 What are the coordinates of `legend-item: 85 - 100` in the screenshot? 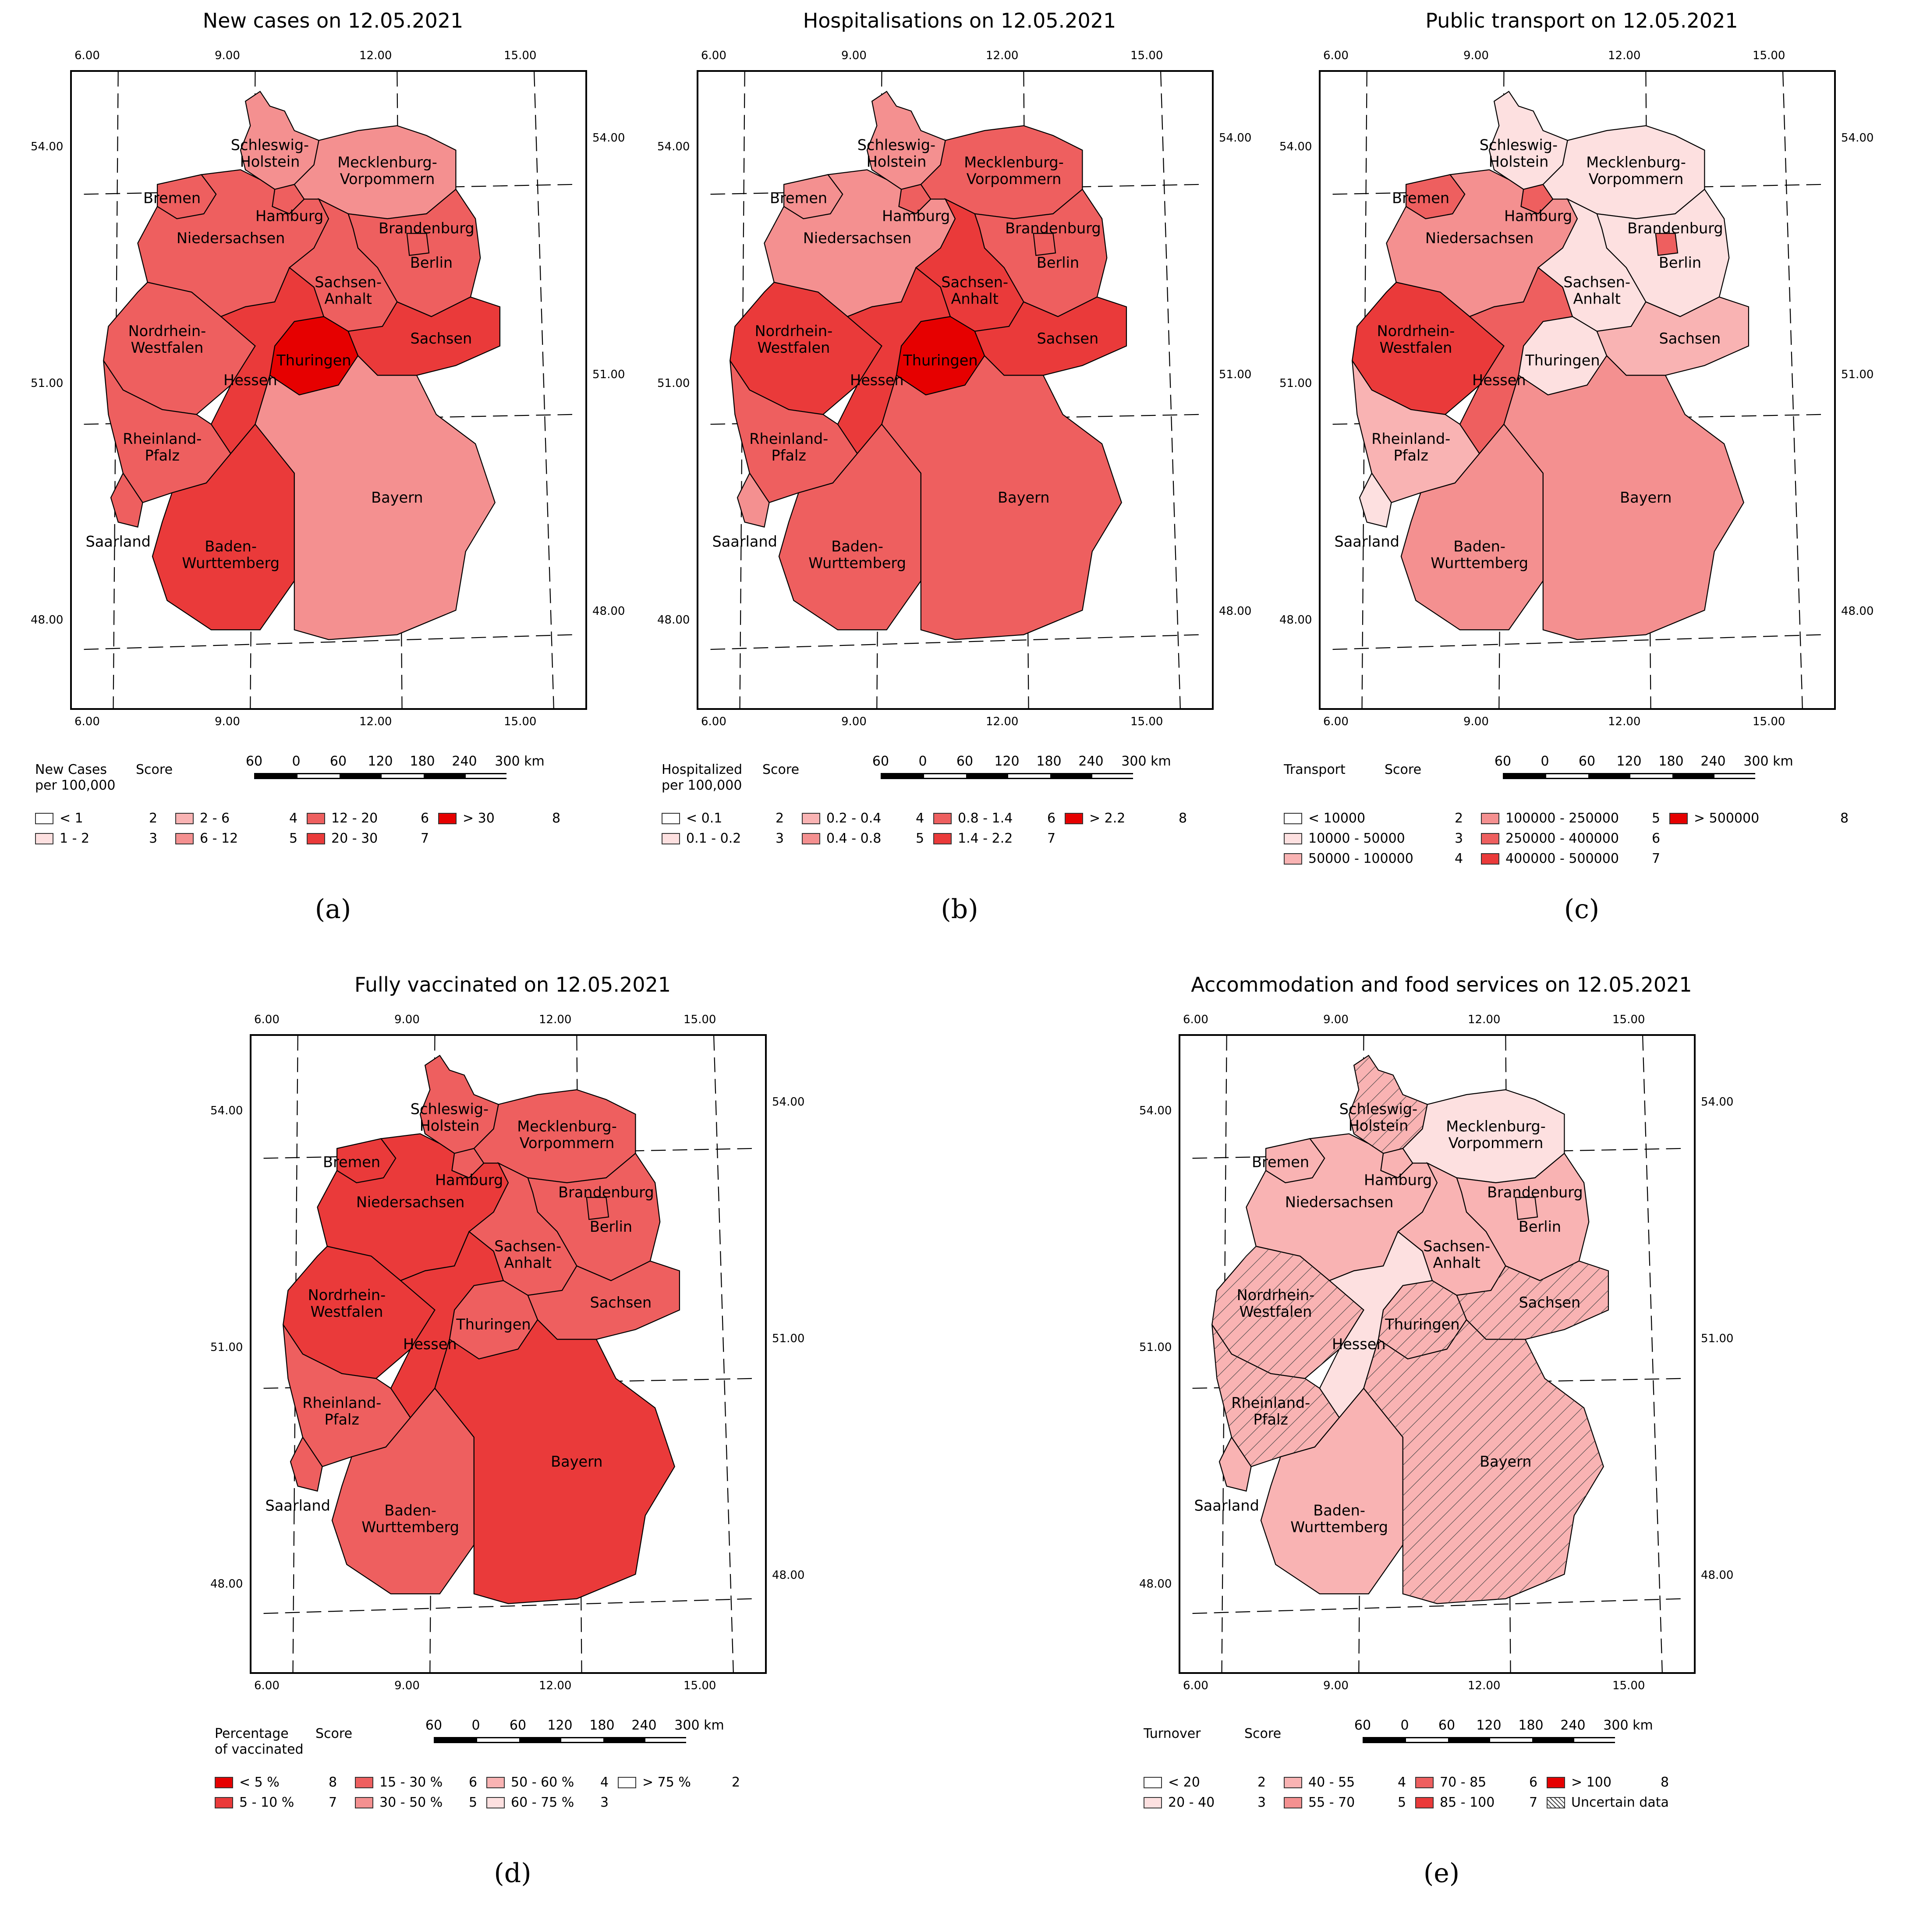 It's located at (1455, 1803).